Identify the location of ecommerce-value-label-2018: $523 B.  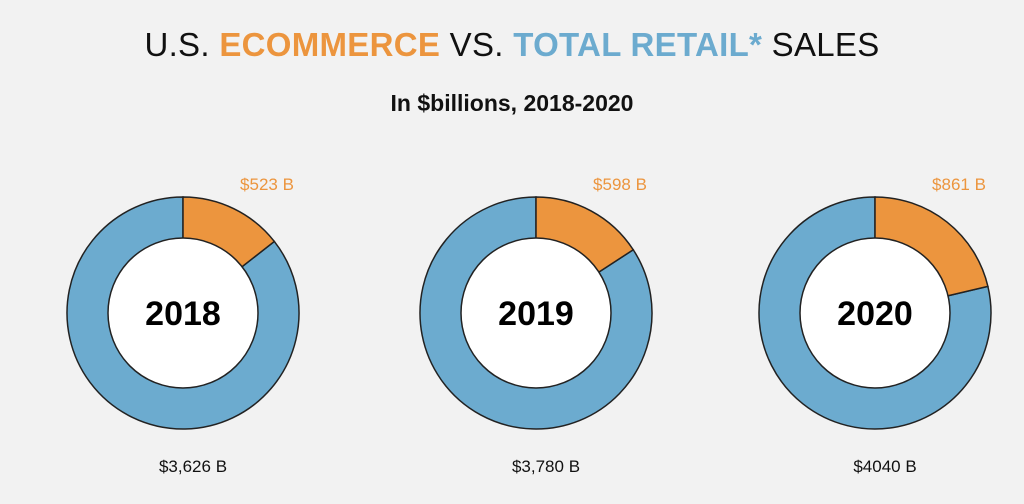
(267, 184).